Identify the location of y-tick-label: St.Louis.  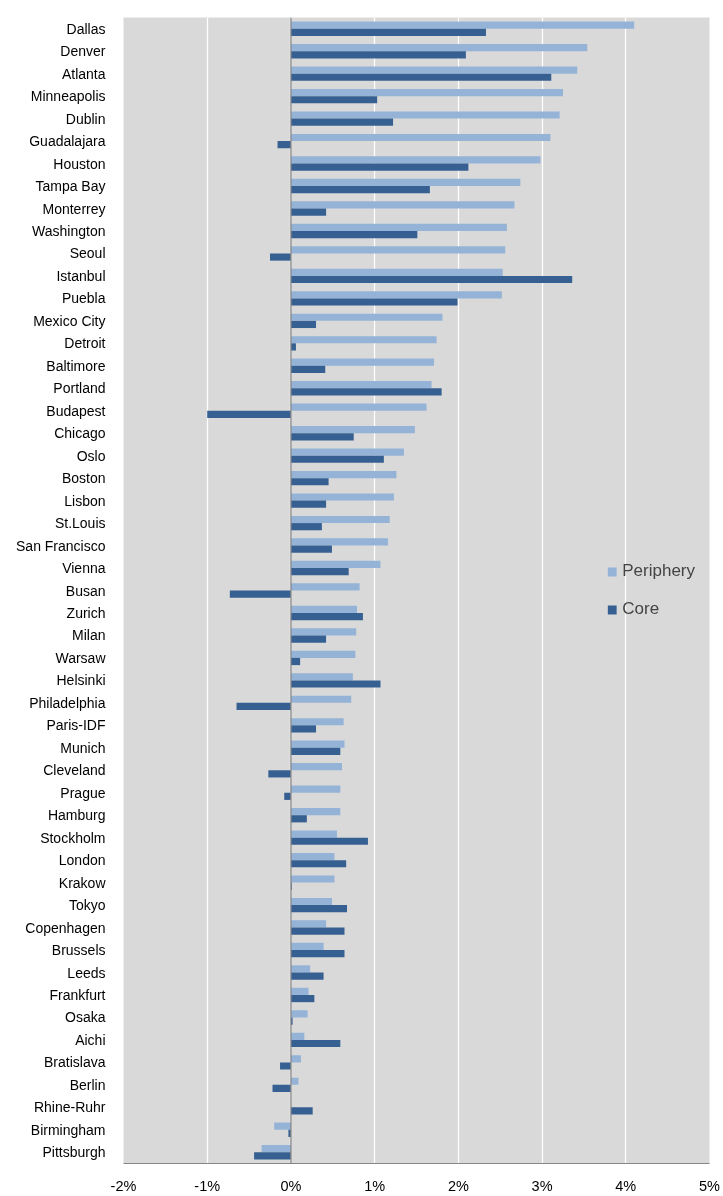
(80, 523).